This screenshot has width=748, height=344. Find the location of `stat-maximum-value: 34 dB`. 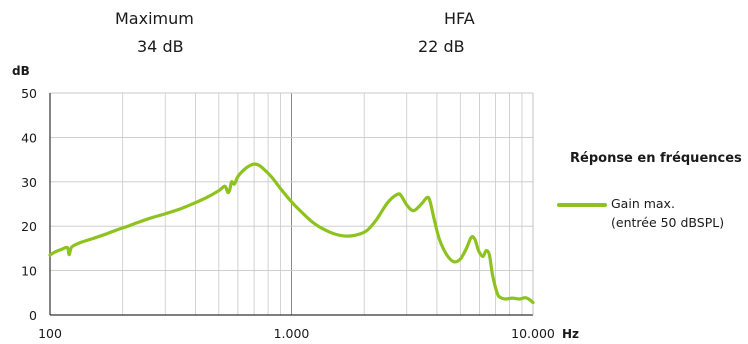

stat-maximum-value: 34 dB is located at coordinates (160, 46).